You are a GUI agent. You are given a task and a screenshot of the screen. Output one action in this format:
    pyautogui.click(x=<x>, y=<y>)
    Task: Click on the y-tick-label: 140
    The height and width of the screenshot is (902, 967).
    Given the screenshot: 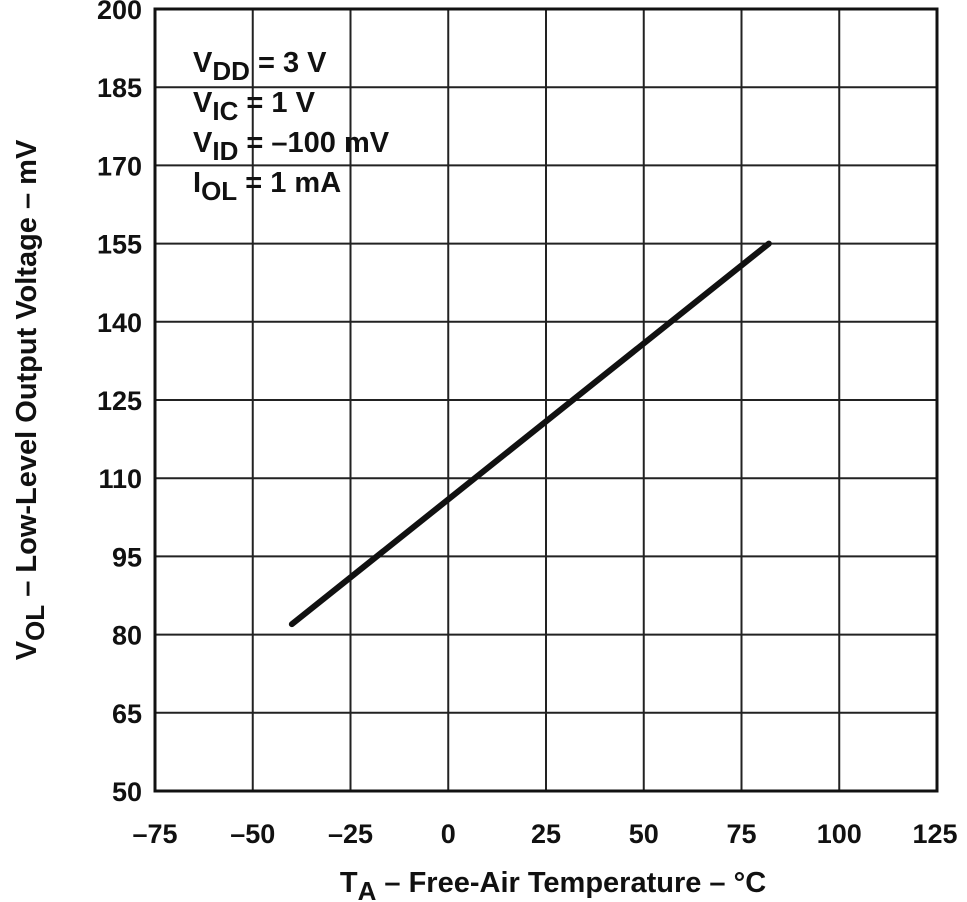 What is the action you would take?
    pyautogui.click(x=119, y=323)
    